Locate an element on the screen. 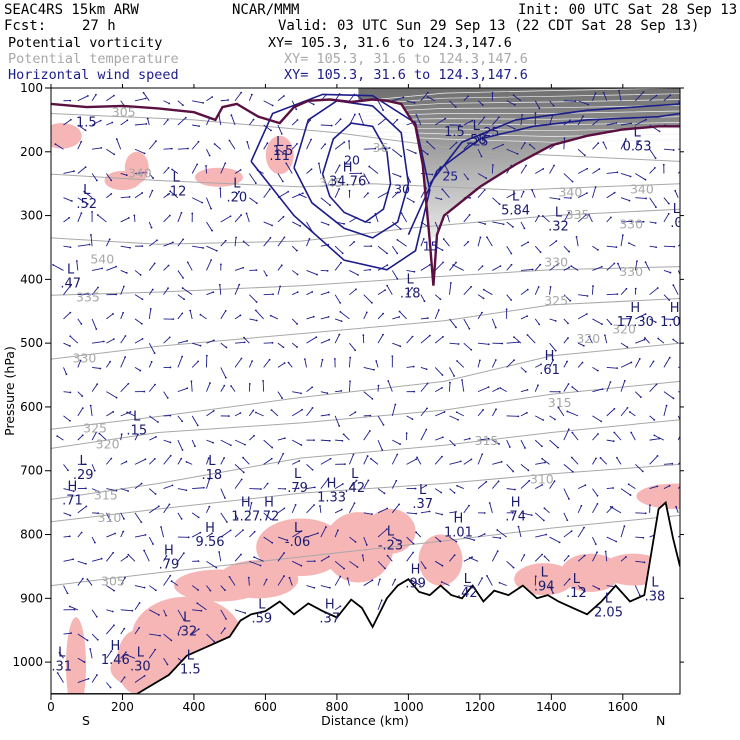 The height and width of the screenshot is (740, 740). extremum-value: 17.30 is located at coordinates (635, 322).